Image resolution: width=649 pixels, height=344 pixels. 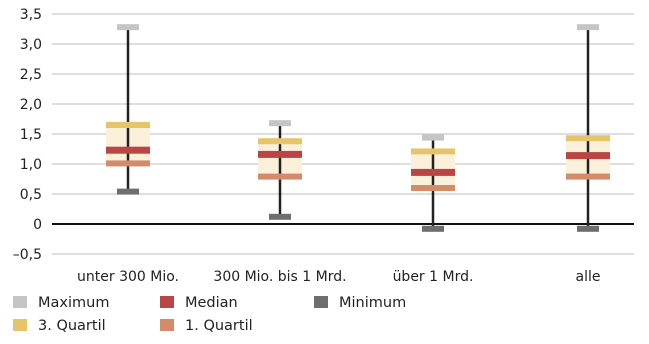 What do you see at coordinates (31, 45) in the screenshot?
I see `y-tick-label: 3,0` at bounding box center [31, 45].